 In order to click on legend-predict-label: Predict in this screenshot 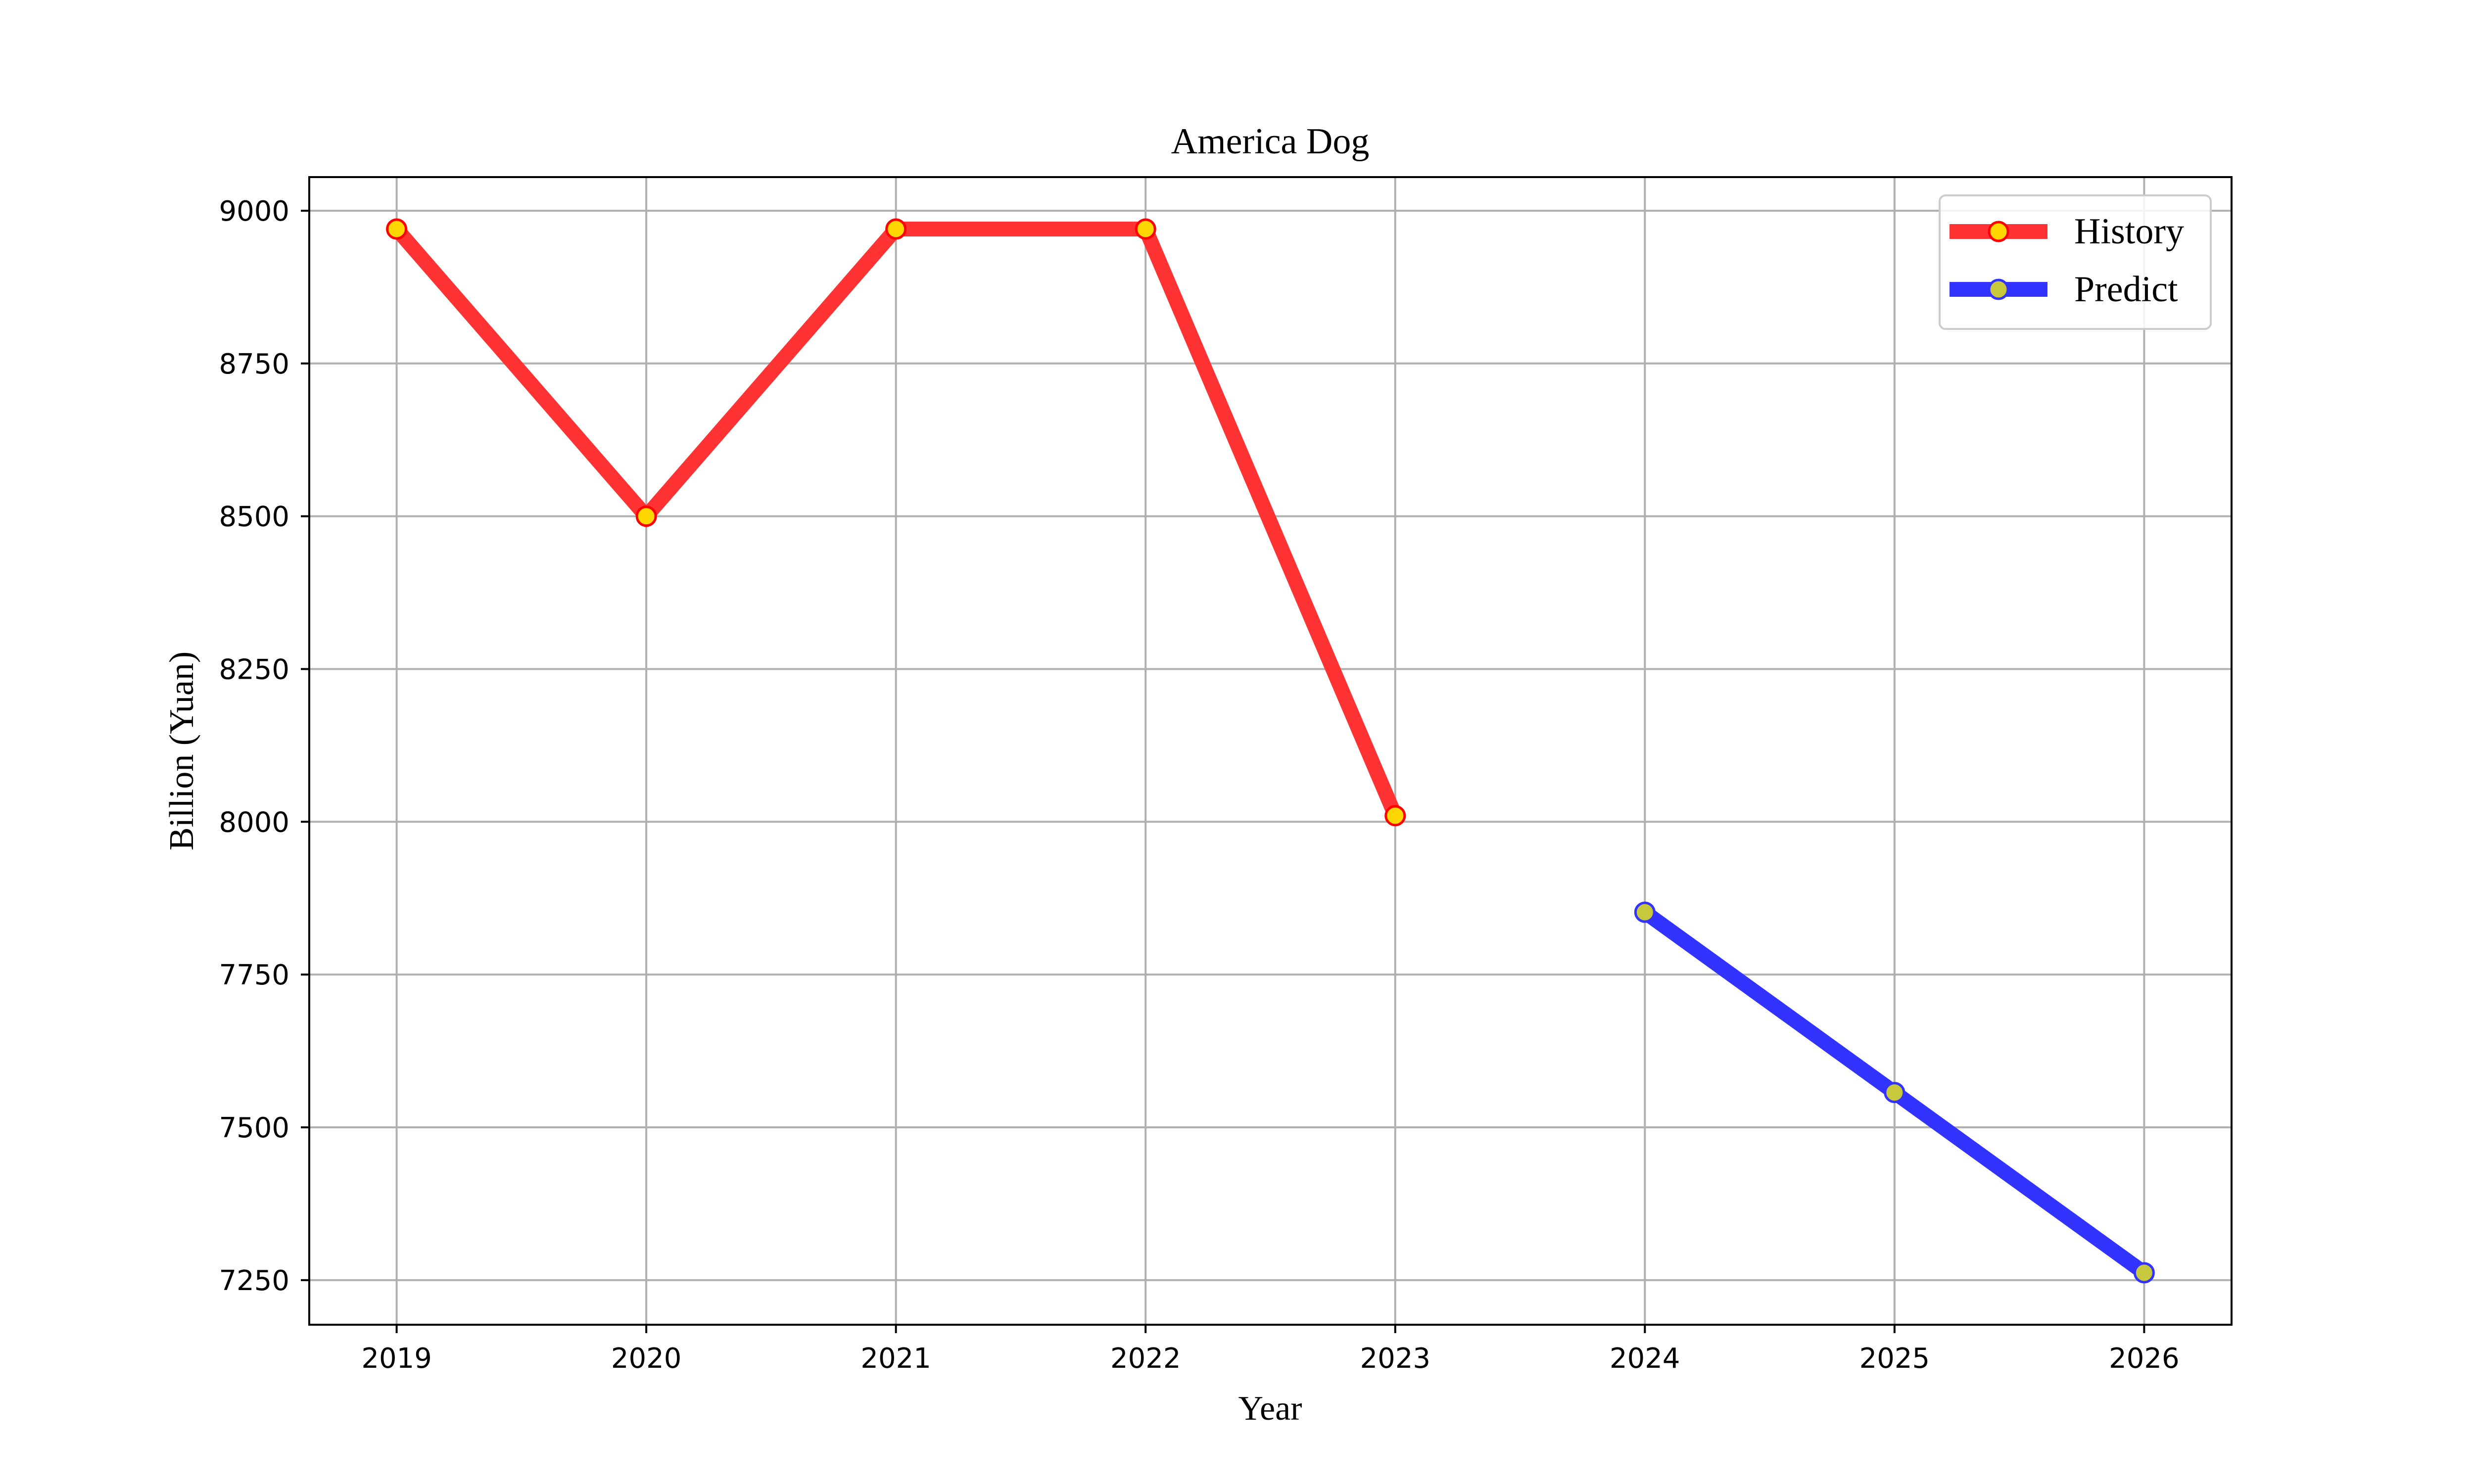, I will do `click(2126, 289)`.